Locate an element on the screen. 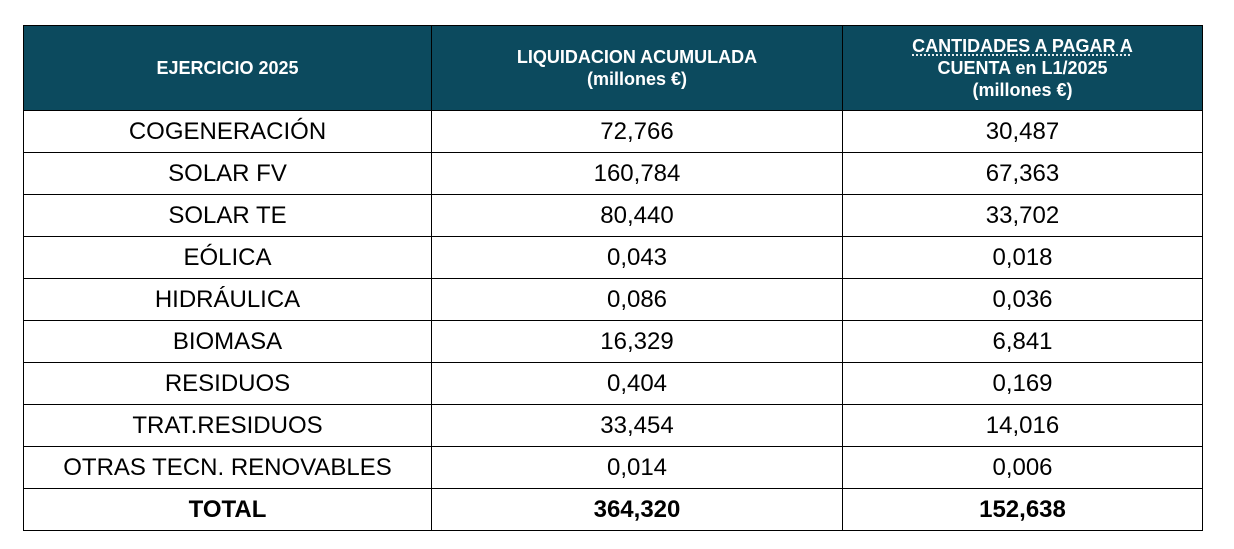 This screenshot has height=549, width=1234. cell-cantidad-a-pagar: 67,363 is located at coordinates (1022, 173).